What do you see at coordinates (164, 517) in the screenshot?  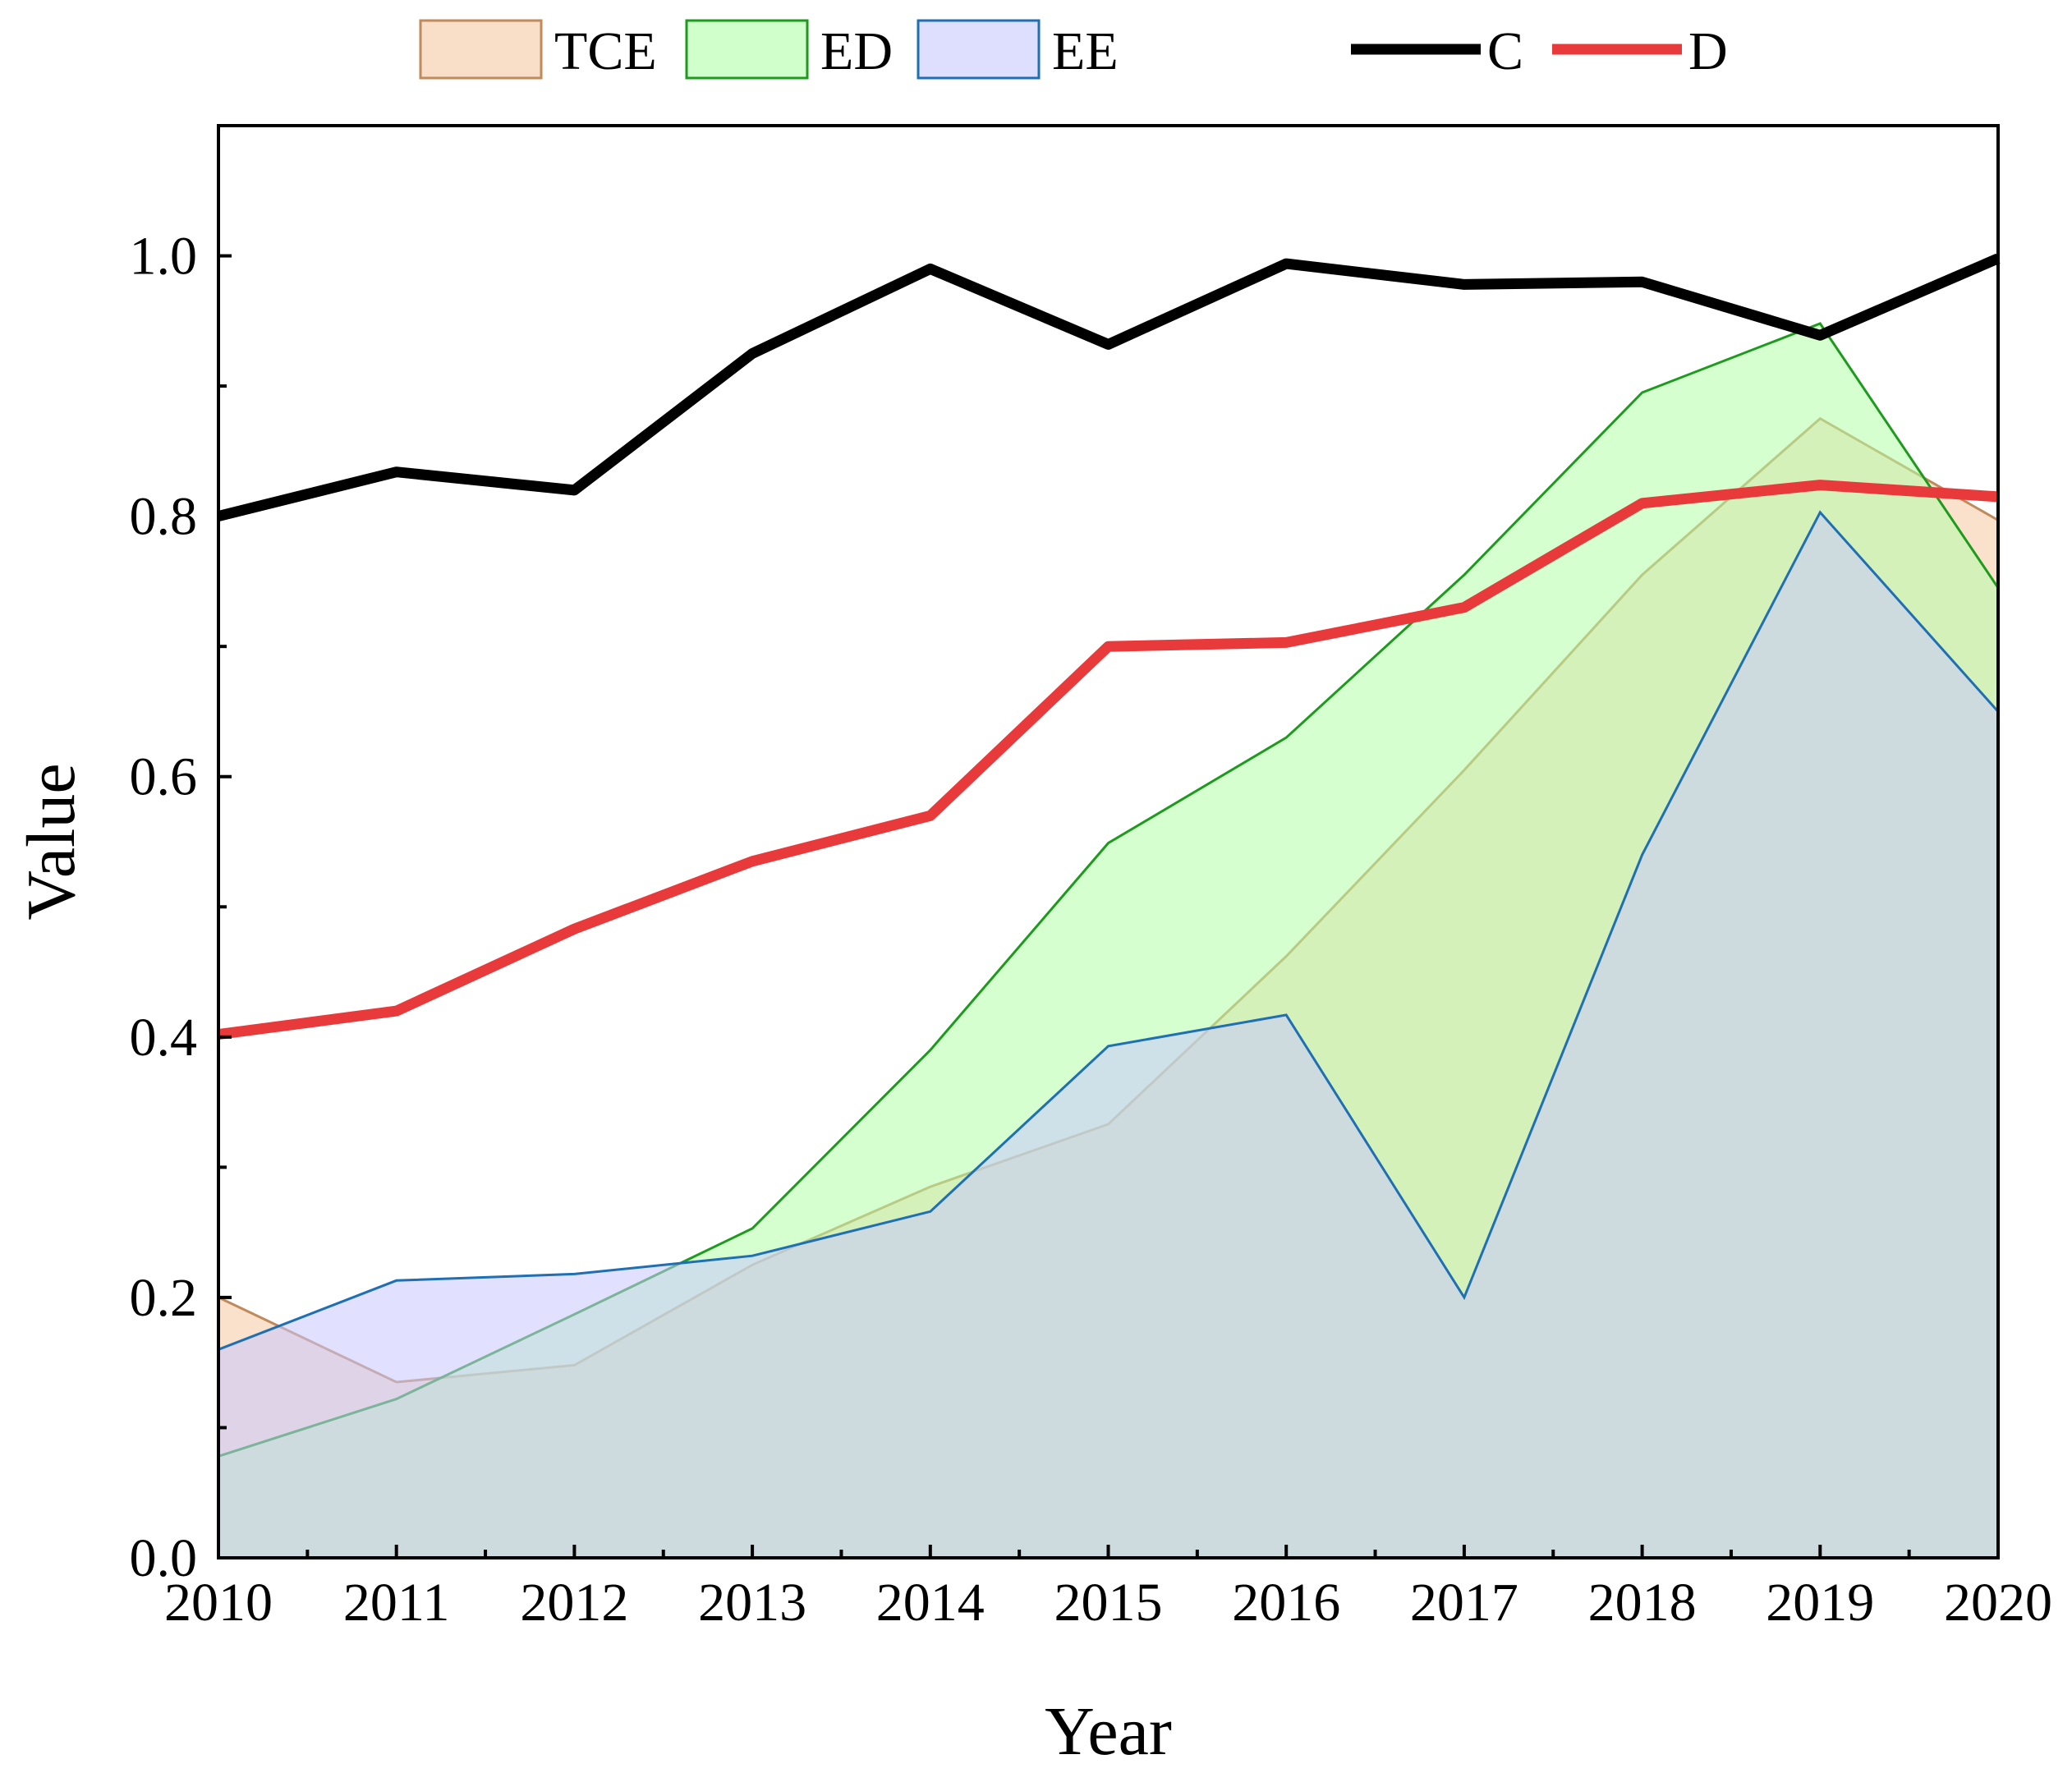 I see `y-tick-label: 0.8` at bounding box center [164, 517].